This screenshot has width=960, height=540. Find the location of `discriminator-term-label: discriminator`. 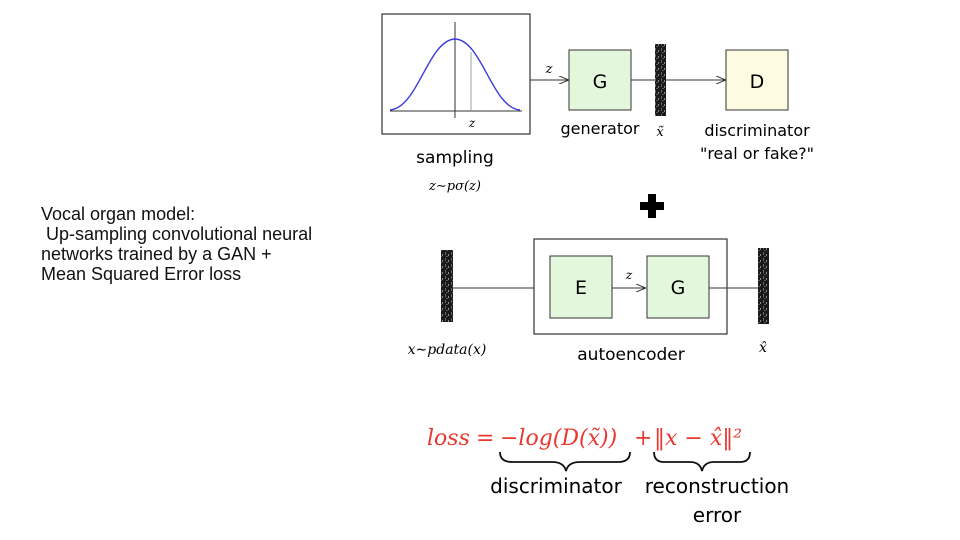

discriminator-term-label: discriminator is located at coordinates (556, 486).